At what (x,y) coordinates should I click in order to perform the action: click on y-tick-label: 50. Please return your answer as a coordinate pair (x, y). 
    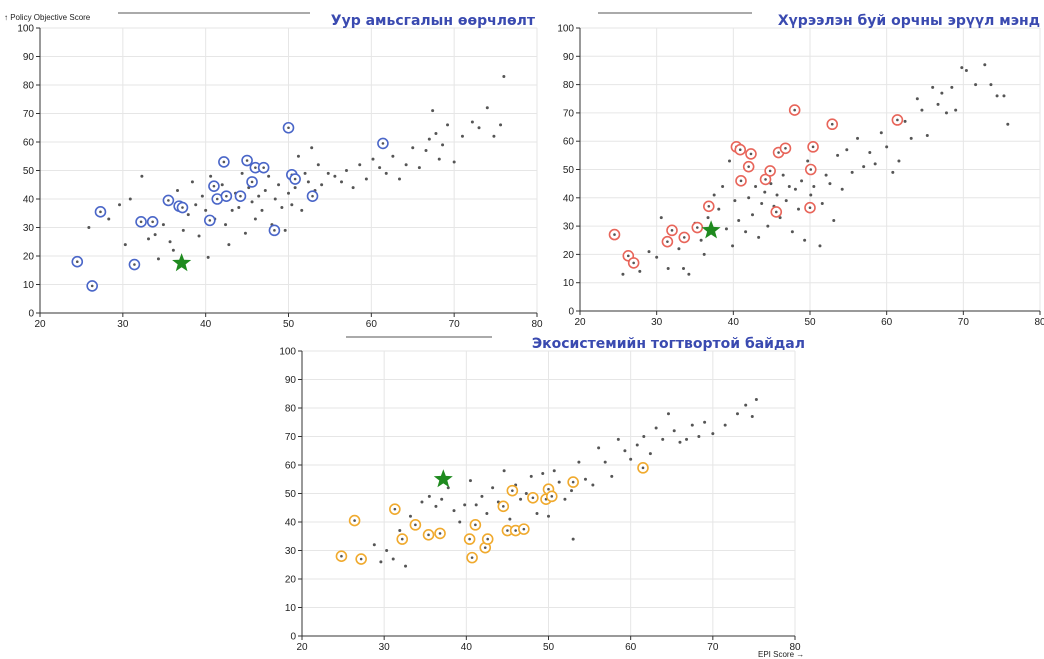
    Looking at the image, I should click on (569, 170).